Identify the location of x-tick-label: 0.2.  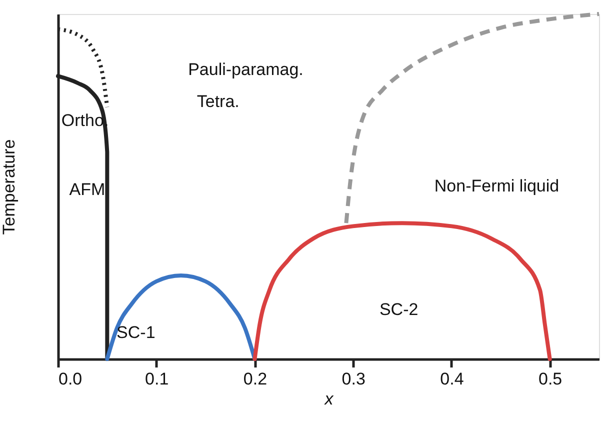
(255, 379).